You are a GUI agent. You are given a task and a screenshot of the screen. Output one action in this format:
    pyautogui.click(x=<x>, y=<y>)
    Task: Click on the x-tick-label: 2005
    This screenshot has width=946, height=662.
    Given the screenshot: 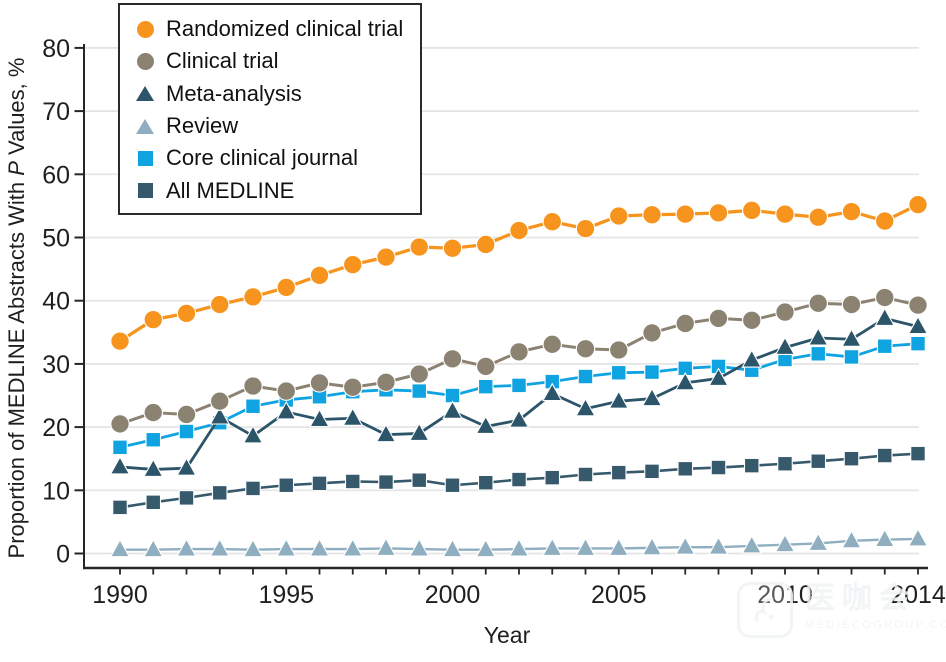 What is the action you would take?
    pyautogui.click(x=619, y=595)
    